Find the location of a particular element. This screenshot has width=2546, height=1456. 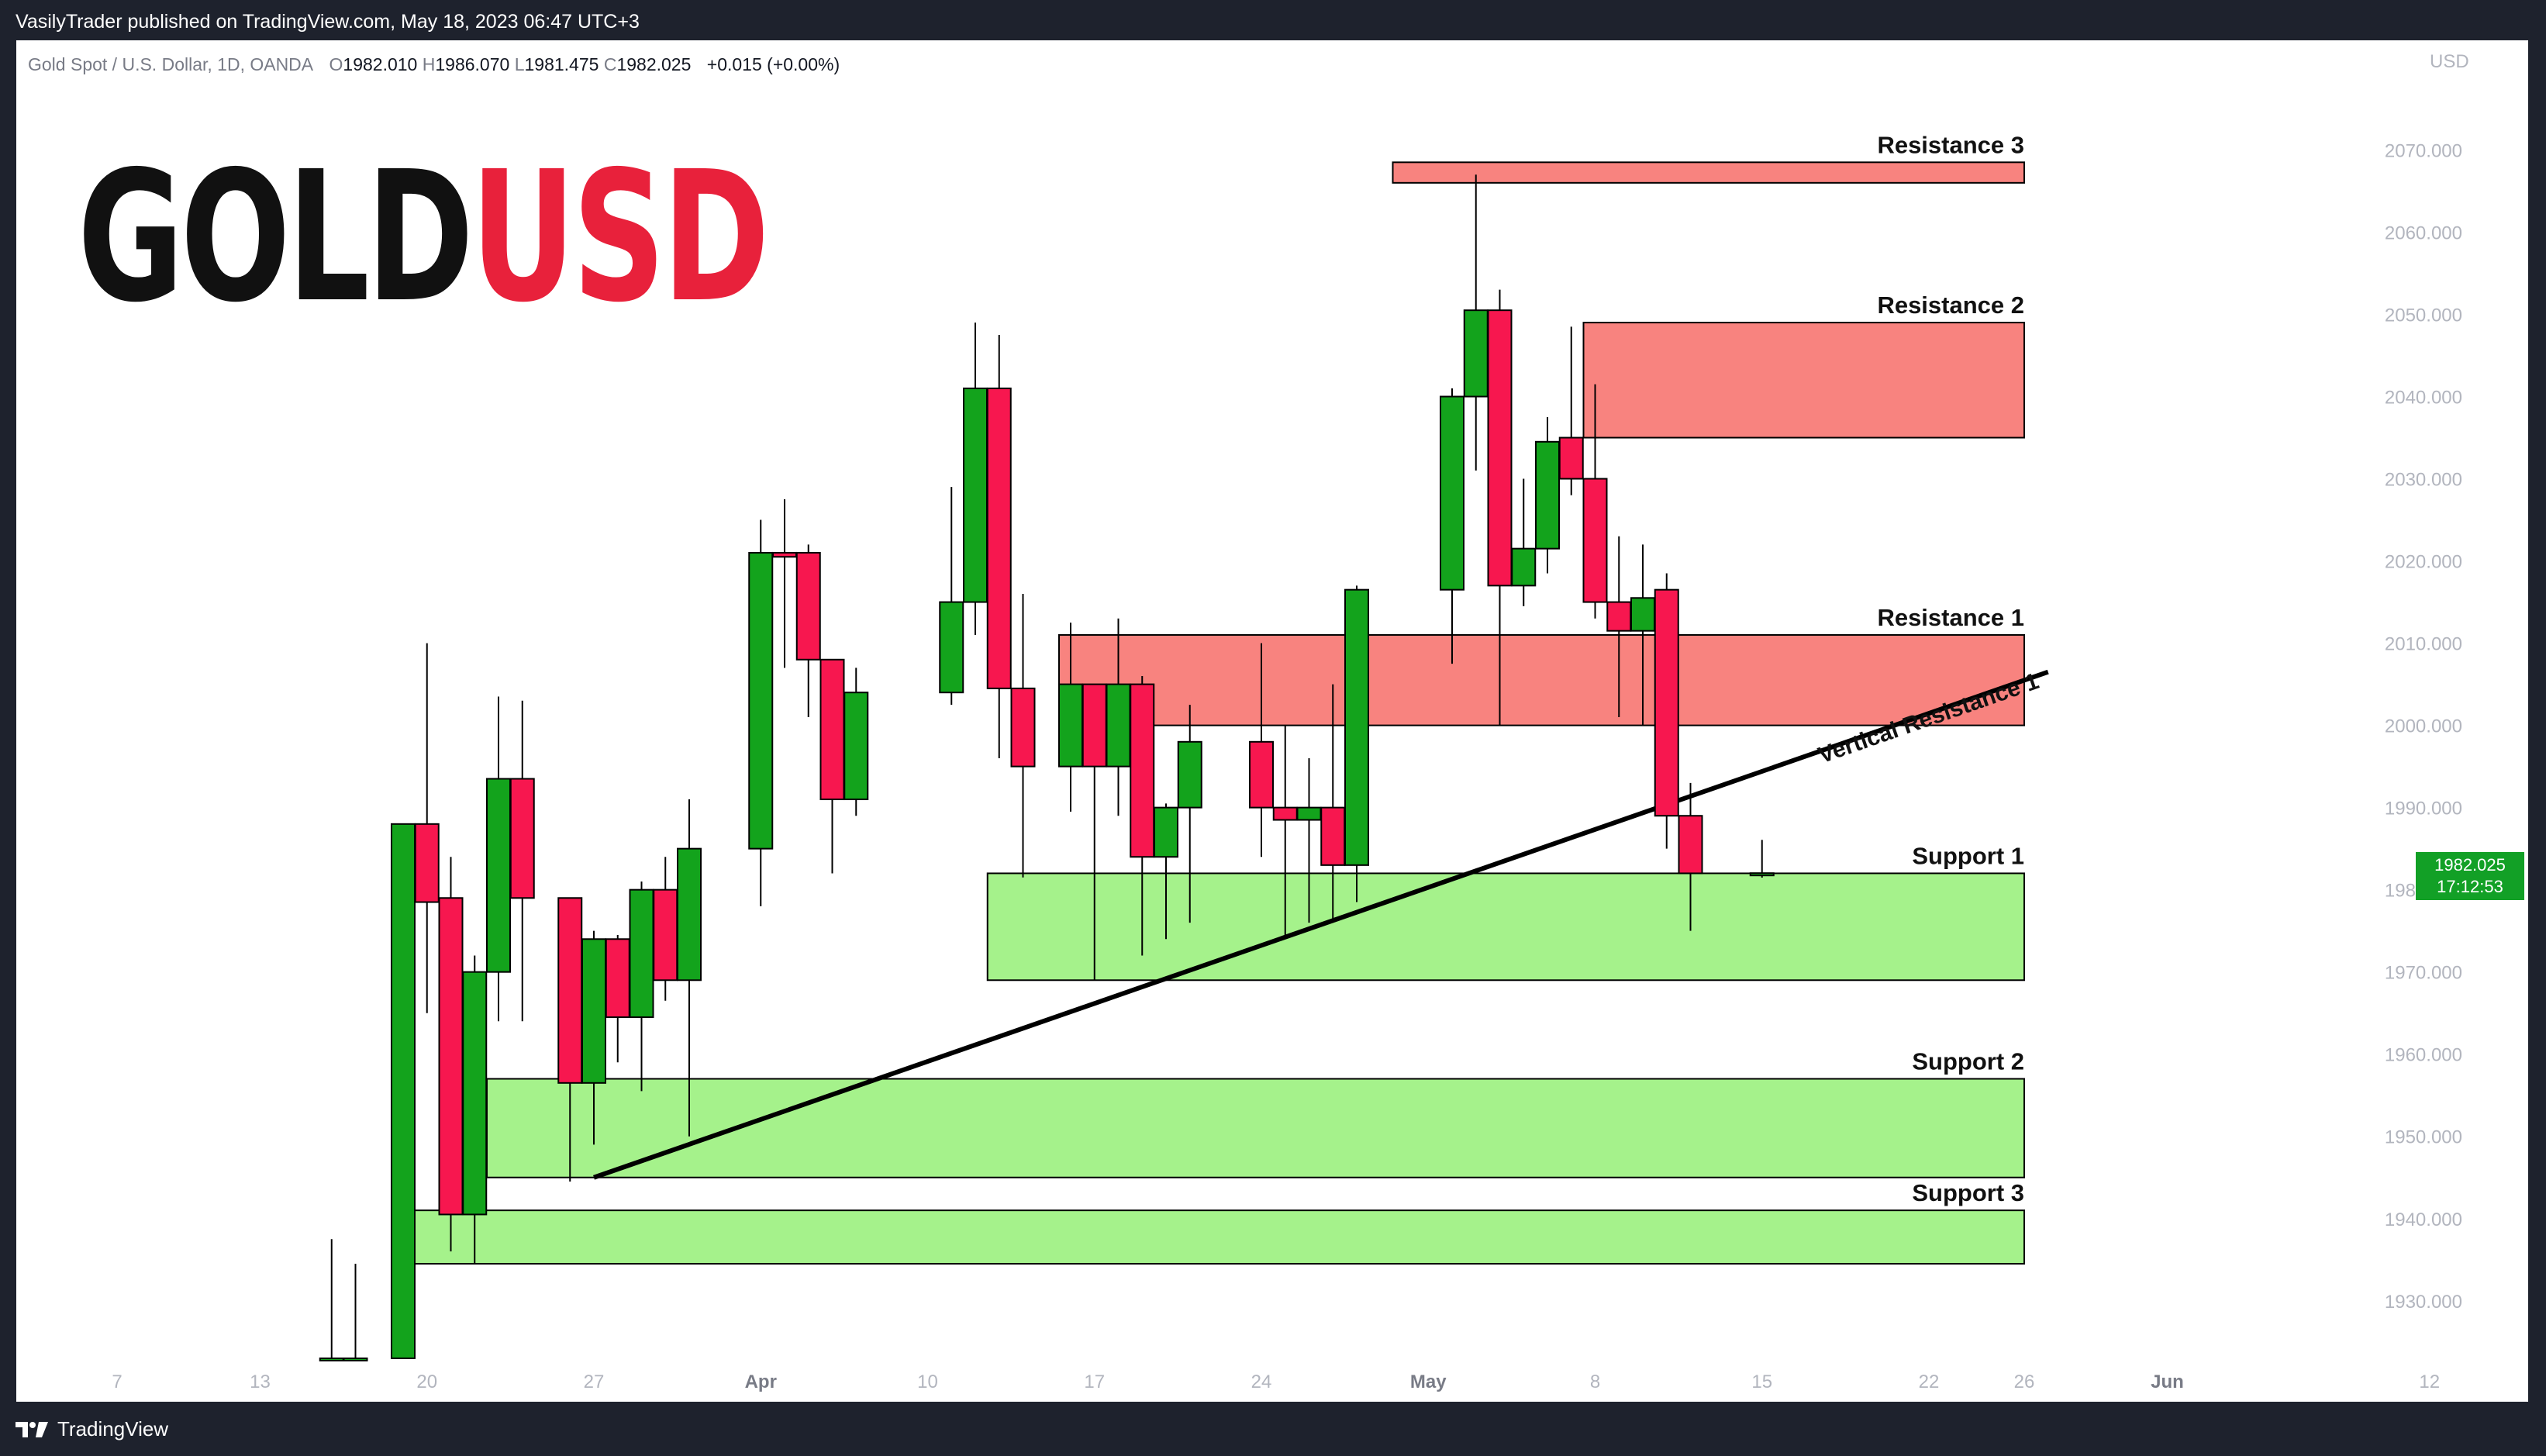

tradingview-logo-icon is located at coordinates (32, 1429).